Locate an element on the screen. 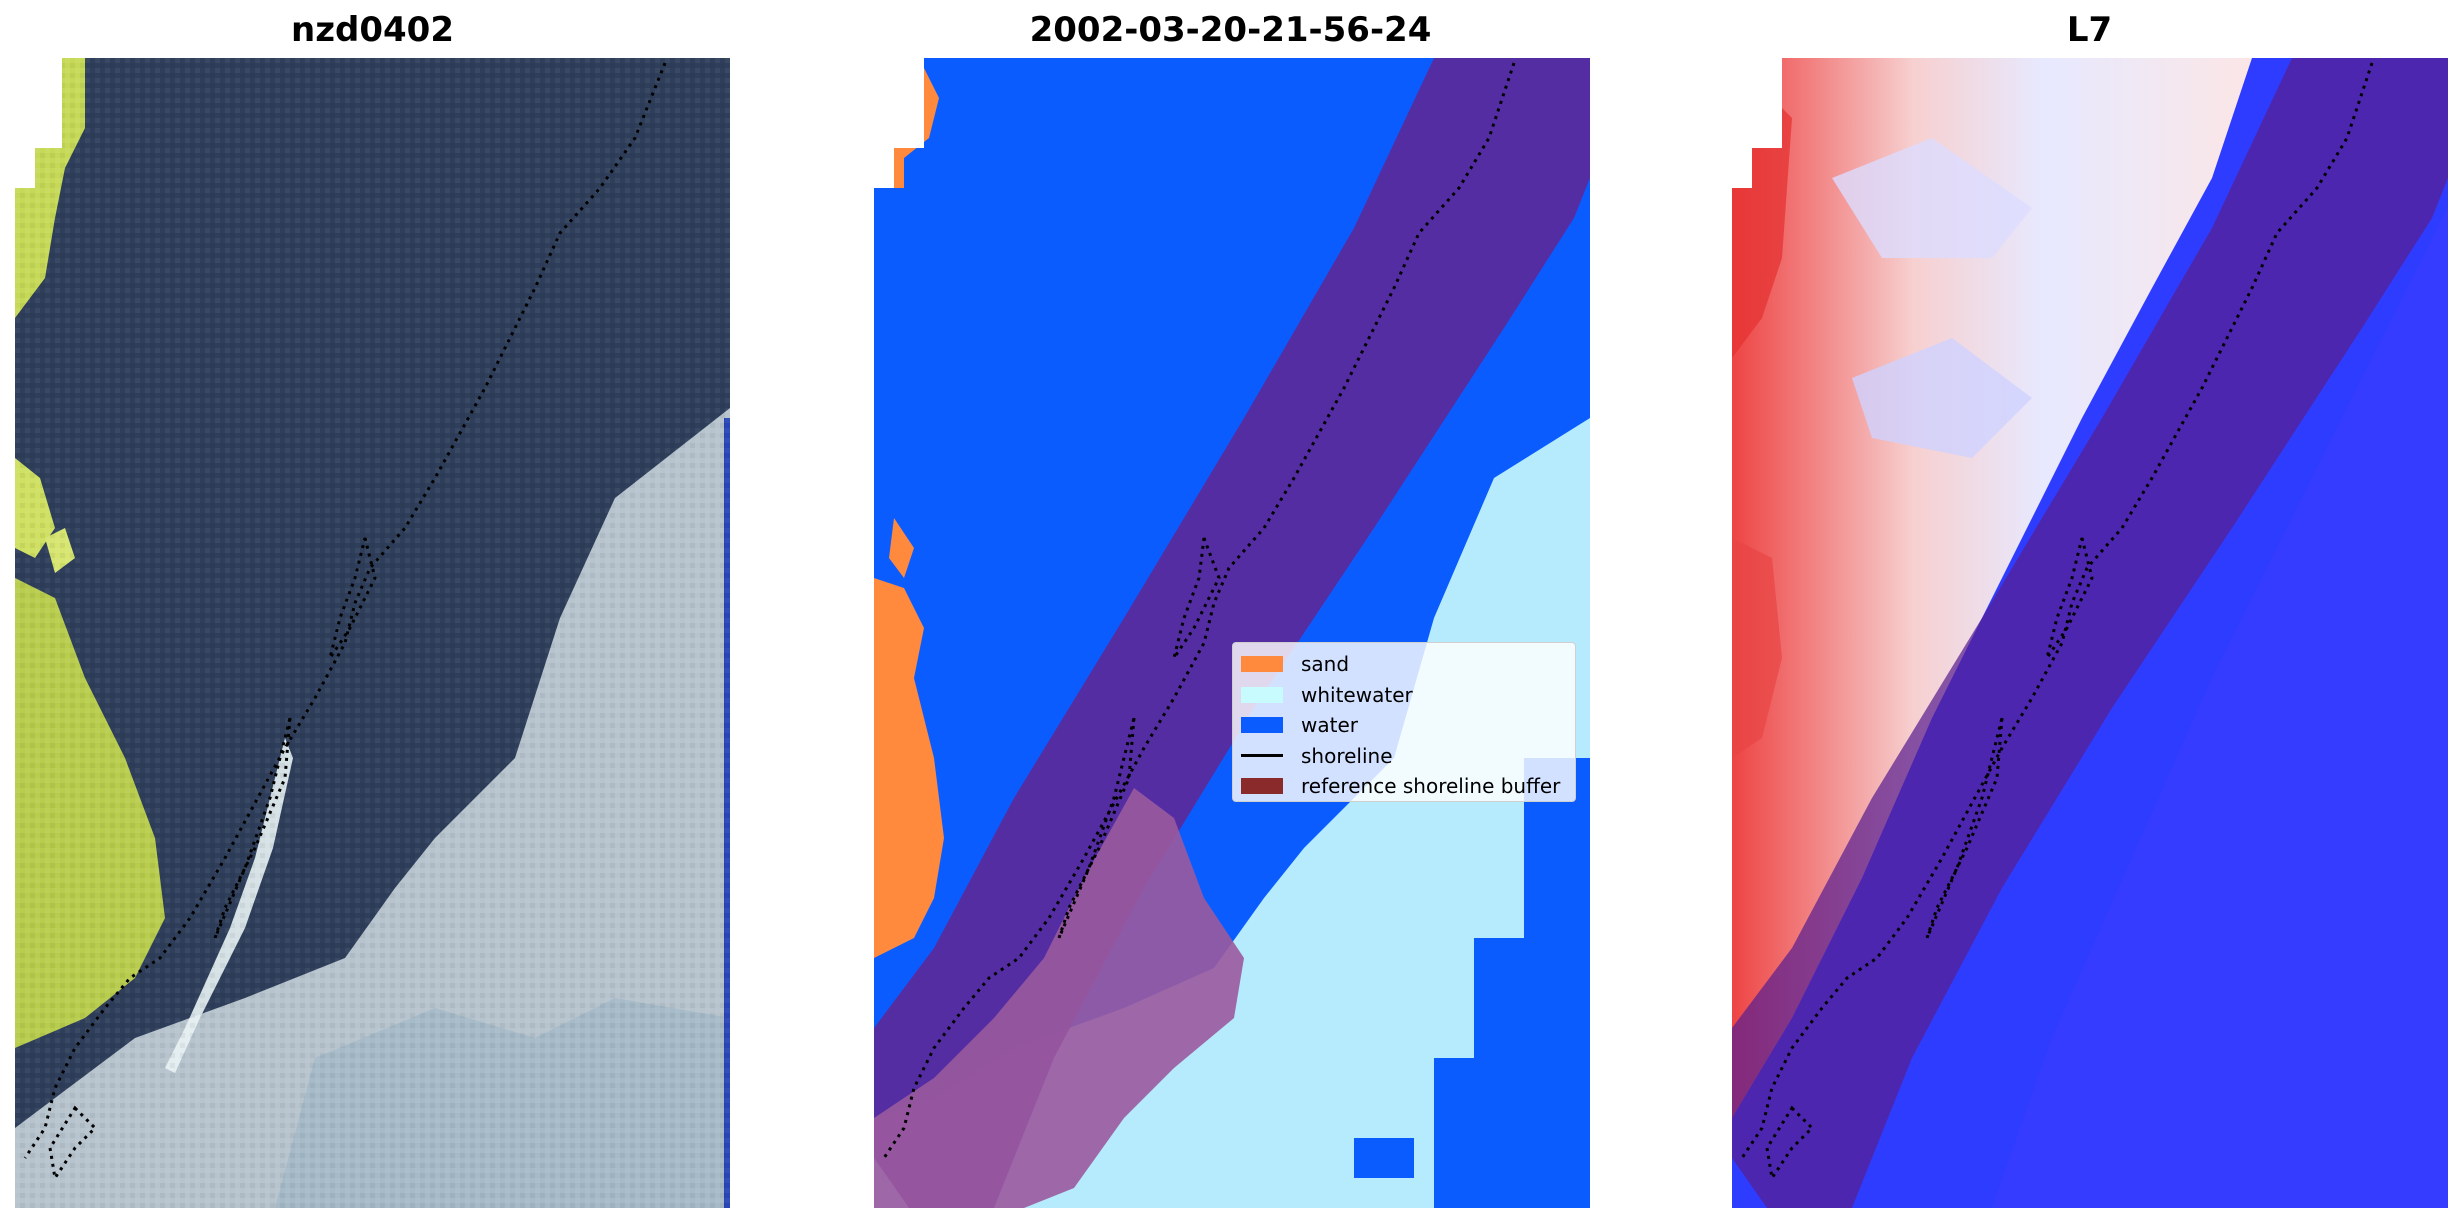 This screenshot has width=2460, height=1225. panel-title-rgb: nzd0402 is located at coordinates (372, 30).